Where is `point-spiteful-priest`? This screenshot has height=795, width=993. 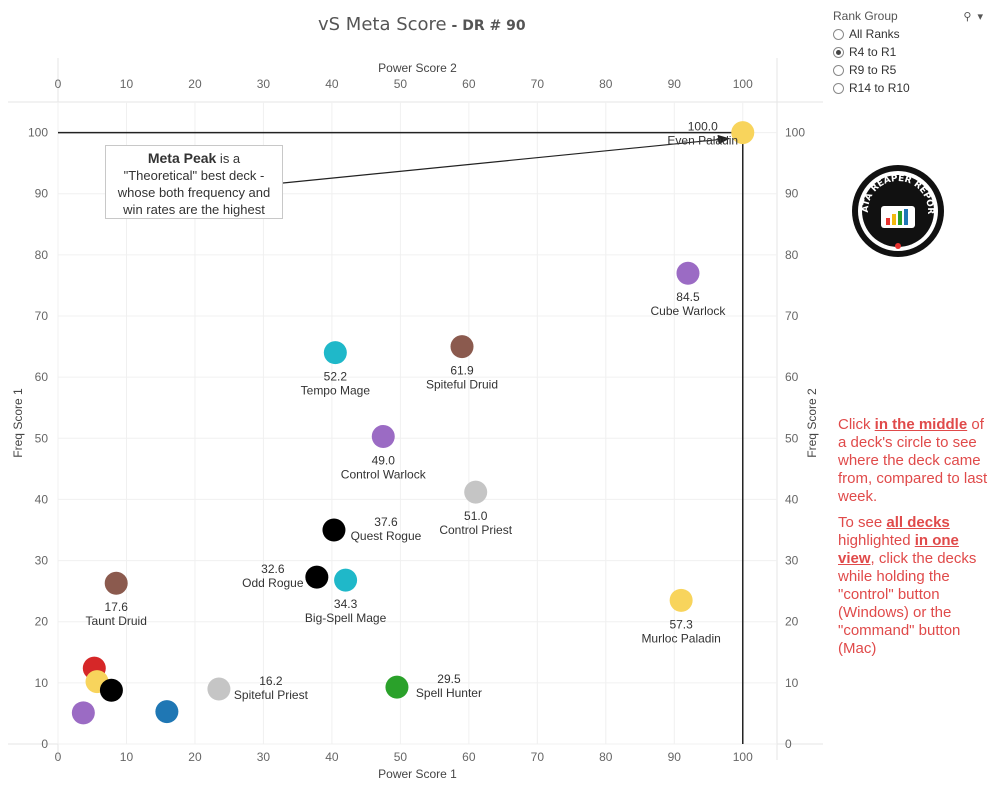
point-spiteful-priest is located at coordinates (219, 689).